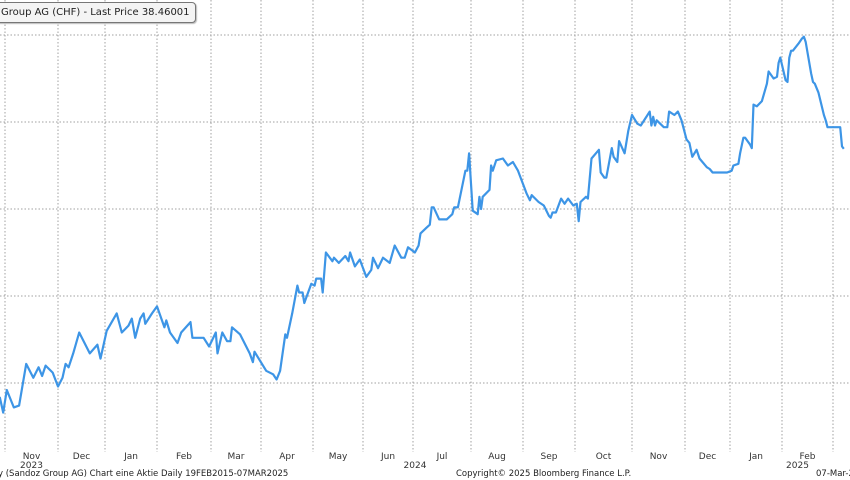 This screenshot has width=850, height=480. I want to click on x-year-label: 2024, so click(415, 466).